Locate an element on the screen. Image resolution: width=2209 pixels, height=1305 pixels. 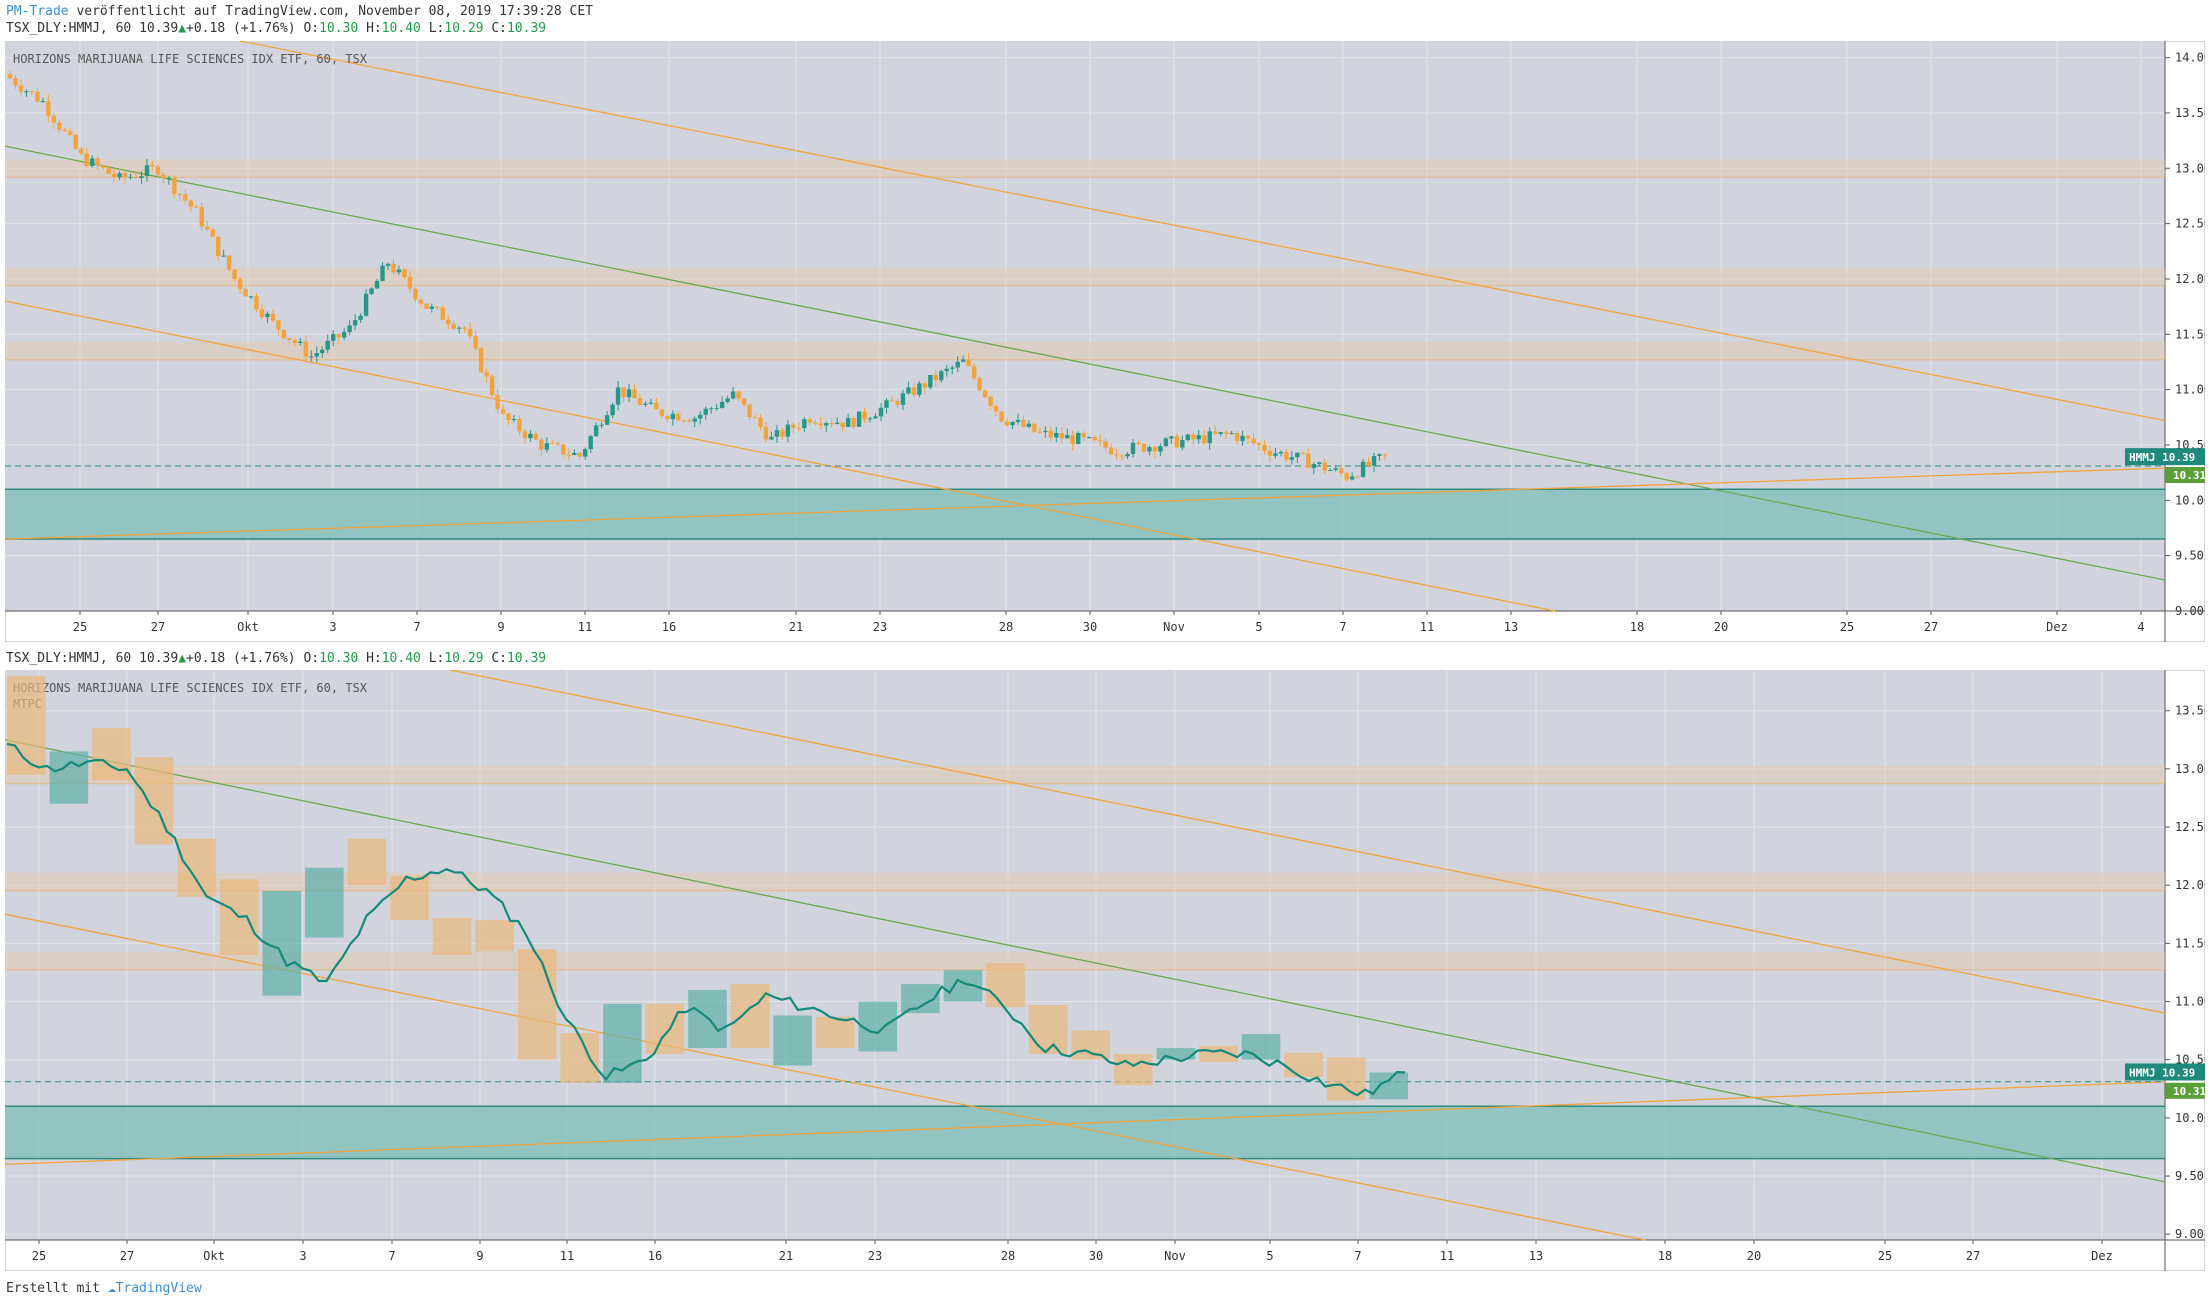
support-zone is located at coordinates (1085, 514).